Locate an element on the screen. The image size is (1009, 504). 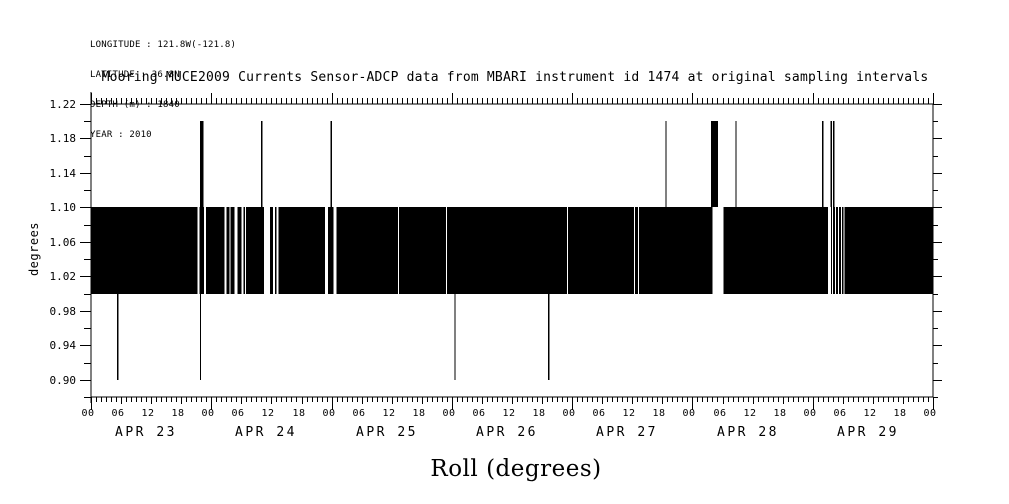
svg-text: APR 25 is located at coordinates (387, 432).